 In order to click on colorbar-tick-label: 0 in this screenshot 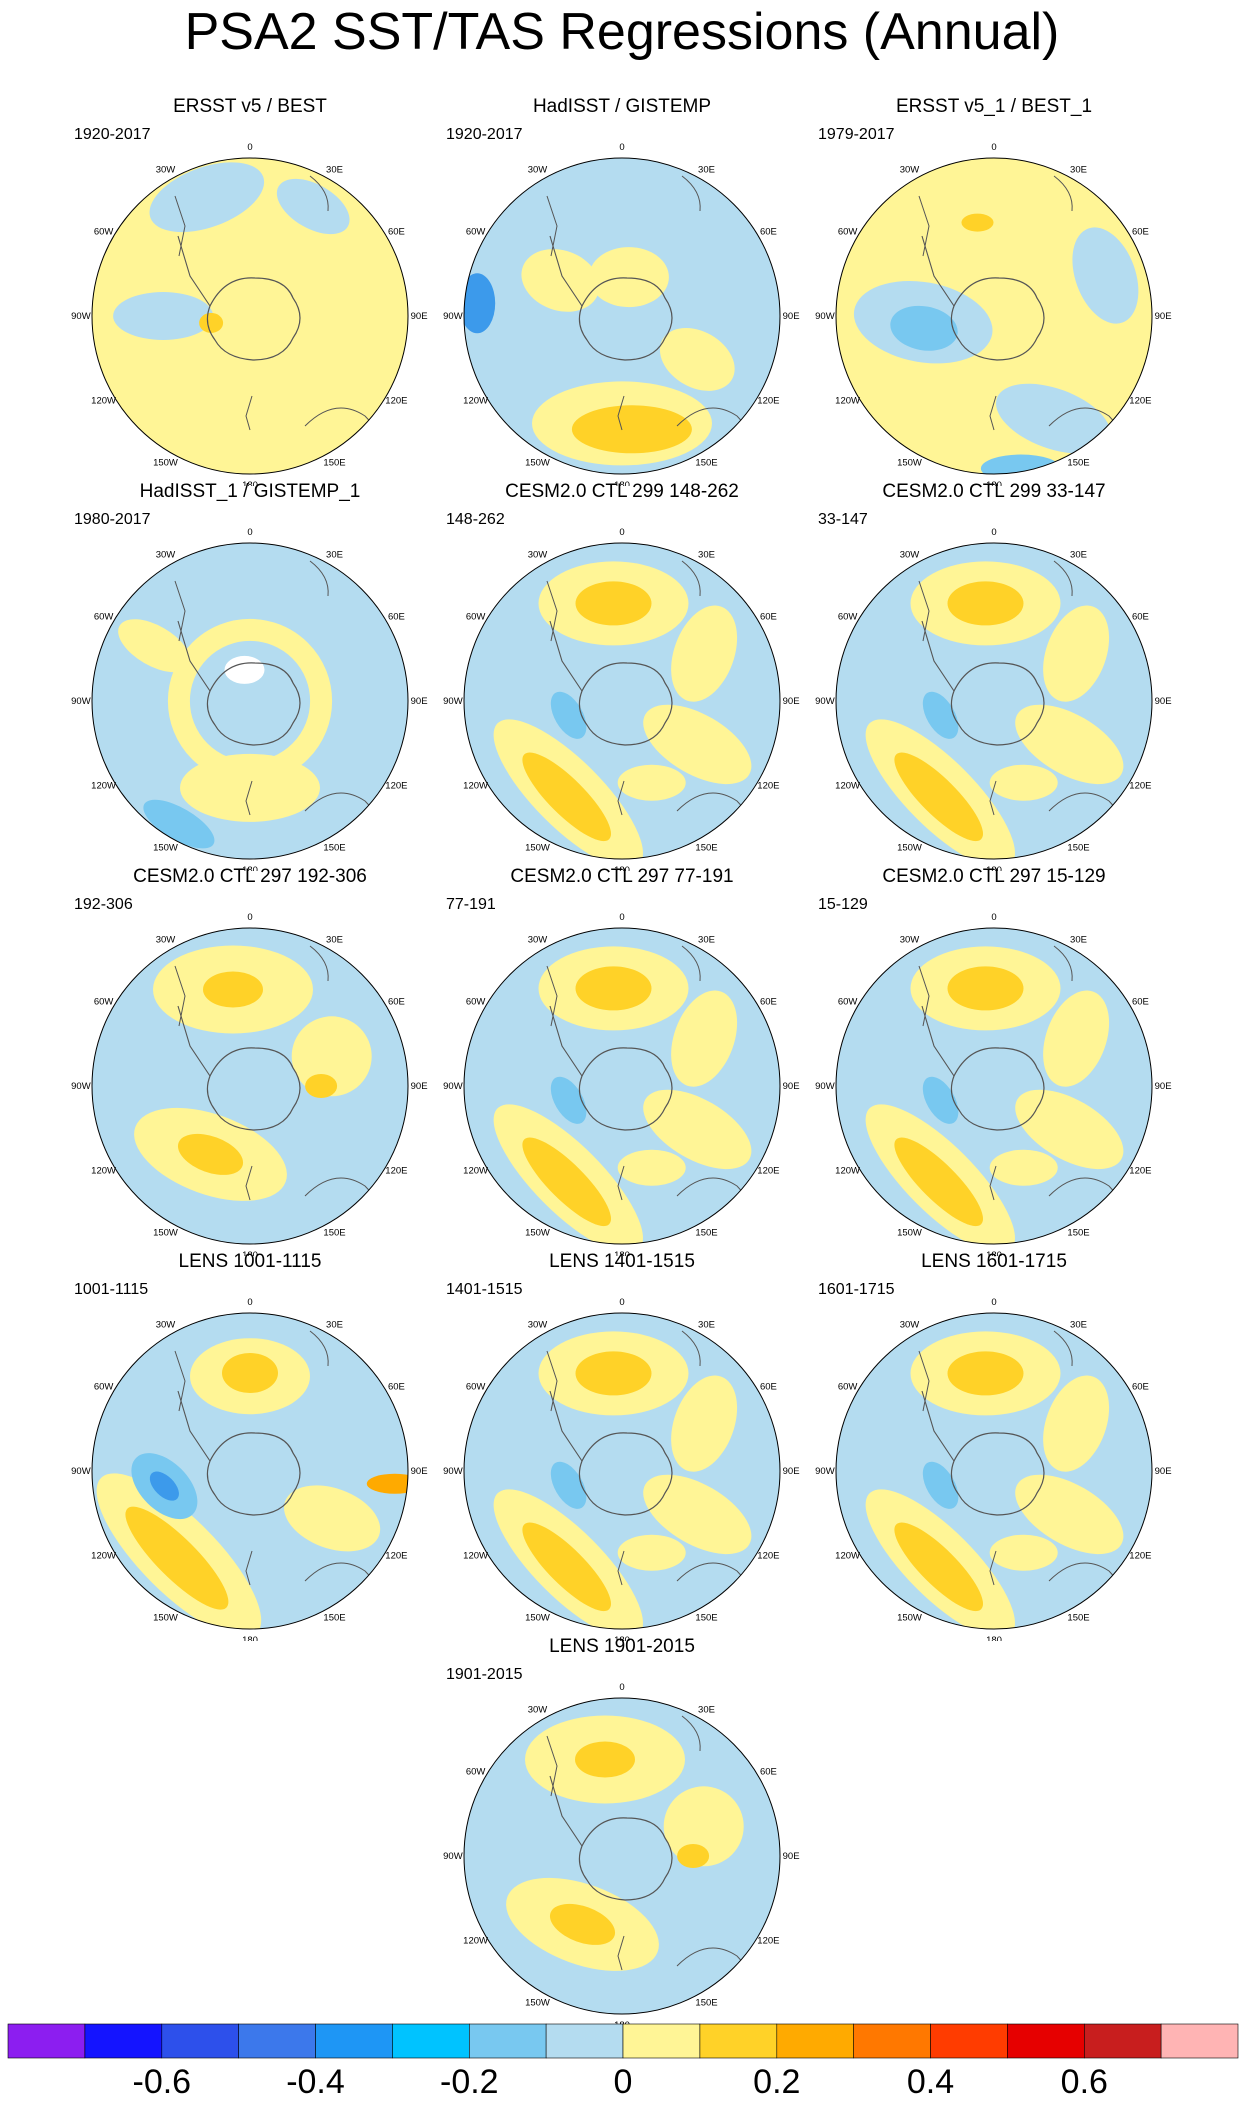, I will do `click(623, 2082)`.